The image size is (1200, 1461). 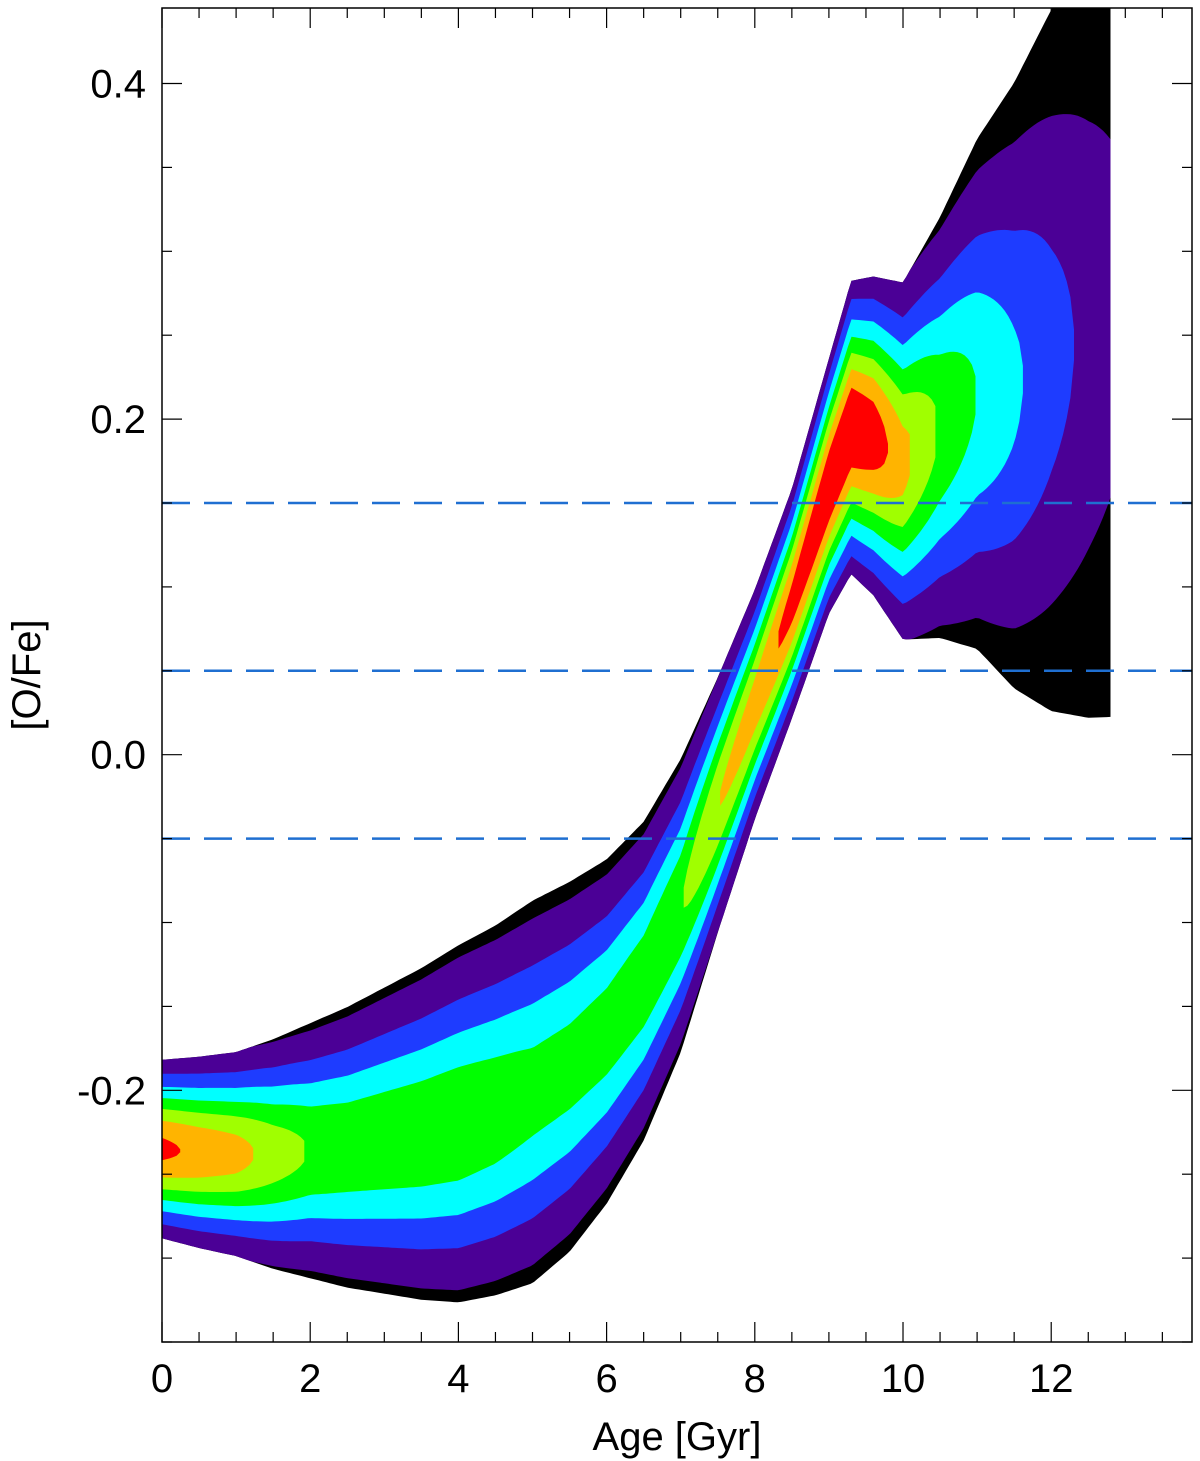 What do you see at coordinates (118, 420) in the screenshot?
I see `y-tick-label: 0.2` at bounding box center [118, 420].